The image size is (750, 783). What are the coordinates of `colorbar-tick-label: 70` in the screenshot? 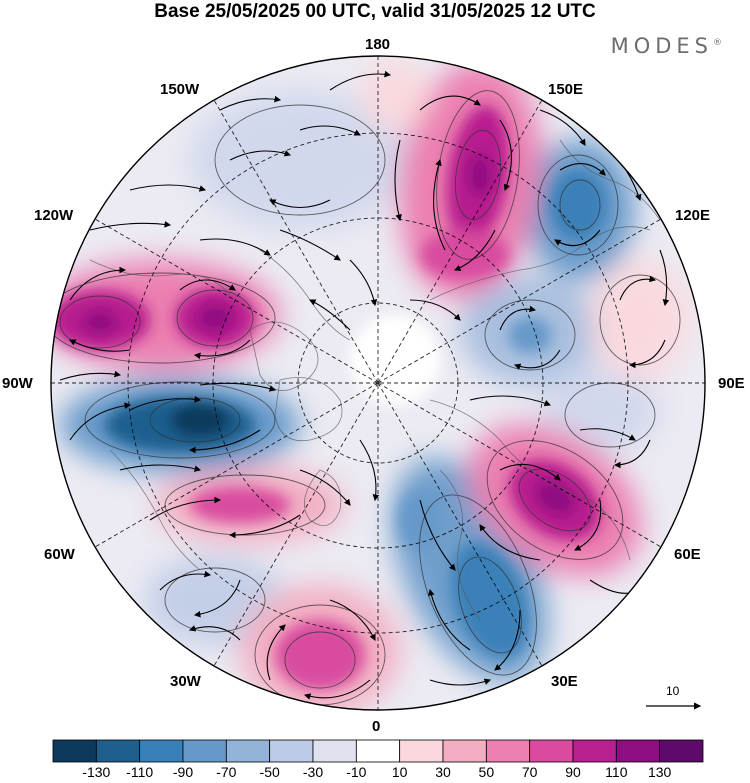 It's located at (529, 772).